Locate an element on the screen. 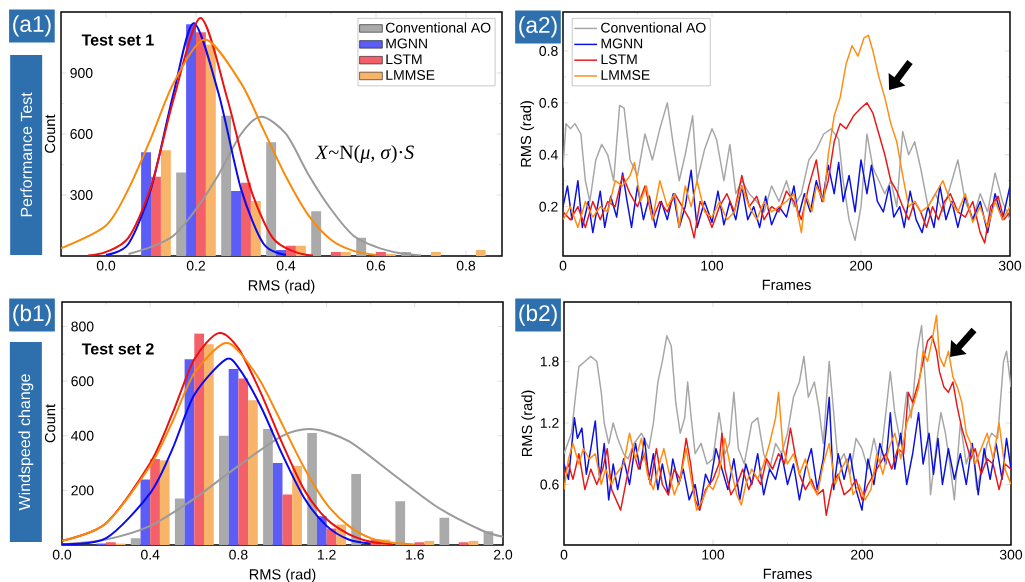 The height and width of the screenshot is (582, 1025). annotation: X~N(μ, σ)·S is located at coordinates (364, 154).